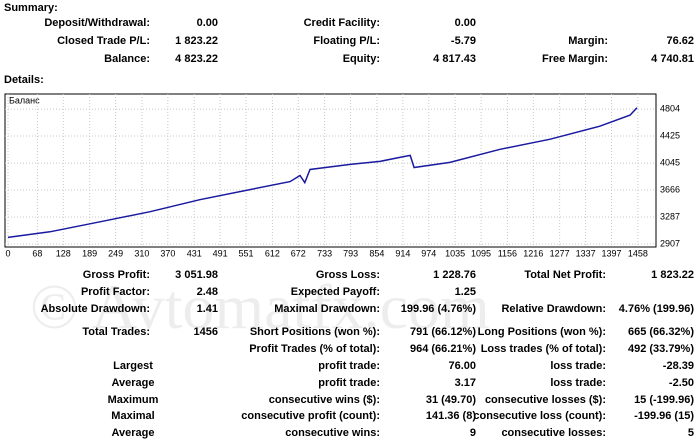  What do you see at coordinates (335, 292) in the screenshot?
I see `field-label: Expected Payoff:` at bounding box center [335, 292].